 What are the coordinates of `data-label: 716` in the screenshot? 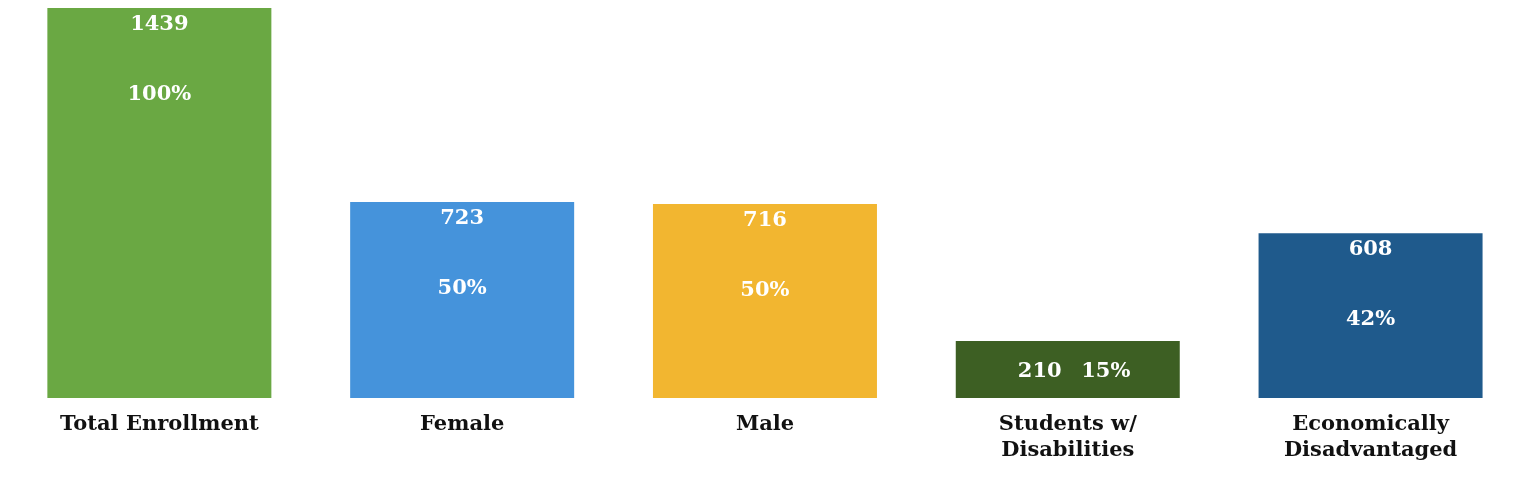 It's located at (765, 218).